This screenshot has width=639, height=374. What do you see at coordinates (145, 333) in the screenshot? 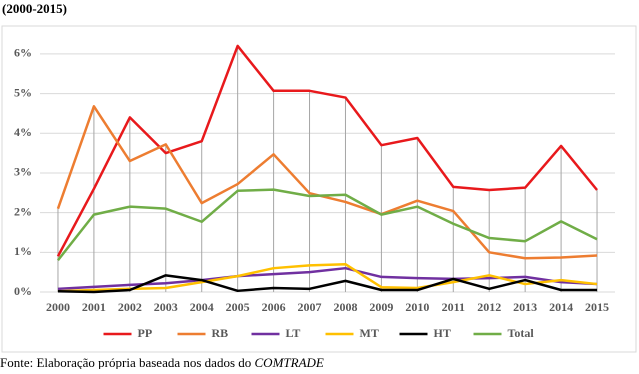
I see `legend-label: PP` at bounding box center [145, 333].